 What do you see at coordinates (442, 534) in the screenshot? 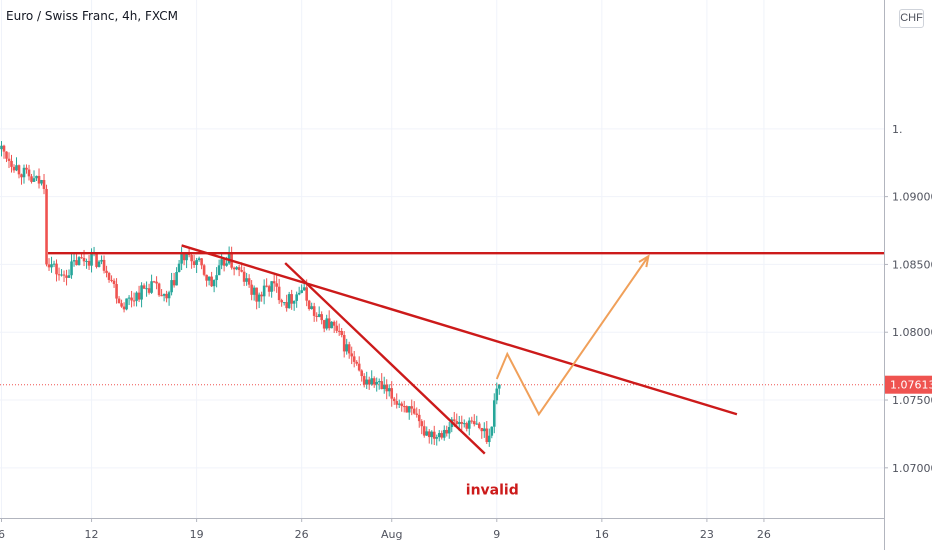
I see `time-axis` at bounding box center [442, 534].